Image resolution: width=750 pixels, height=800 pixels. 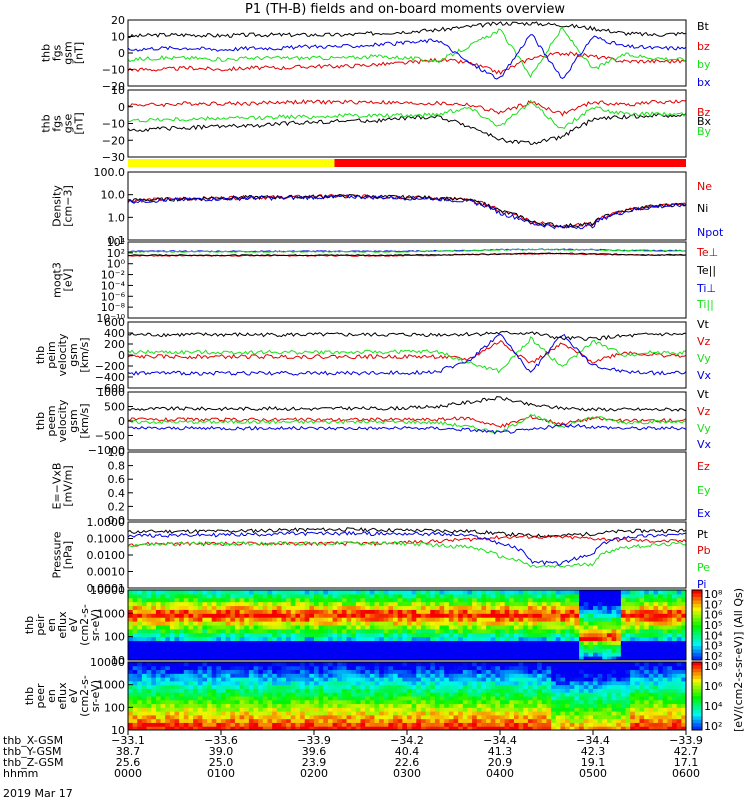 I want to click on colorbar-tick: 10², so click(x=713, y=656).